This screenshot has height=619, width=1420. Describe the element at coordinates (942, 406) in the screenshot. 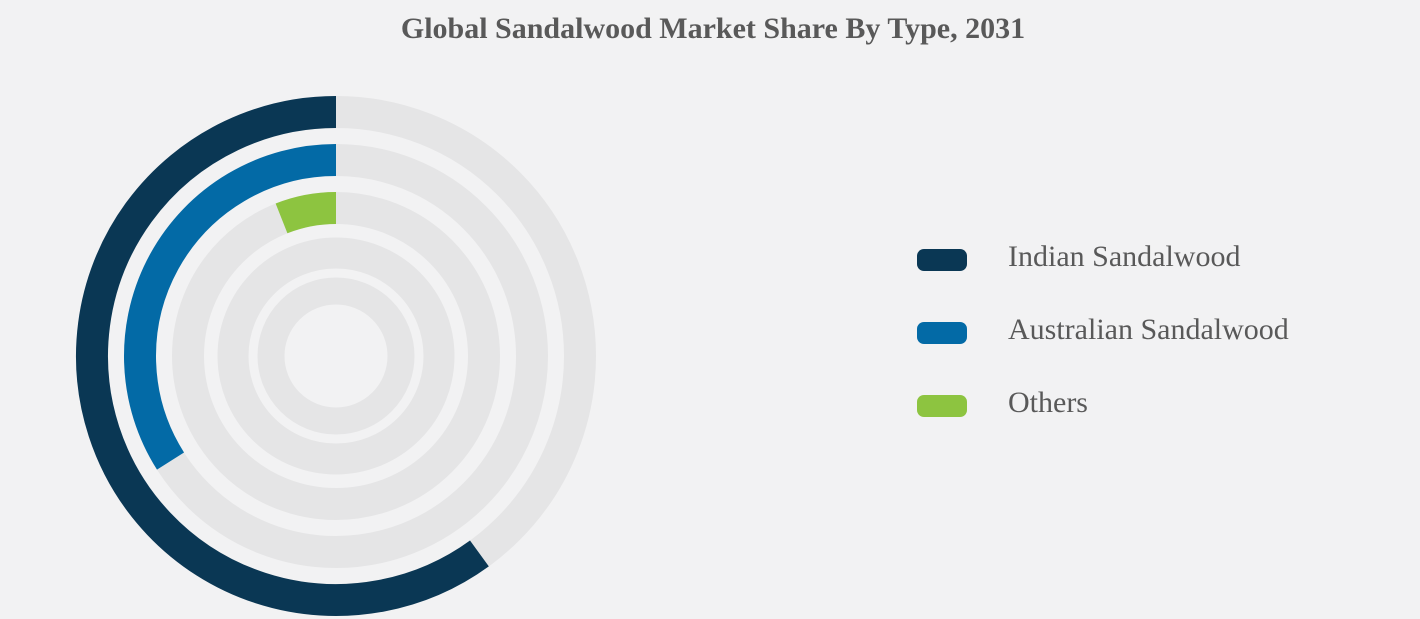

I see `legend-swatch-others` at that location.